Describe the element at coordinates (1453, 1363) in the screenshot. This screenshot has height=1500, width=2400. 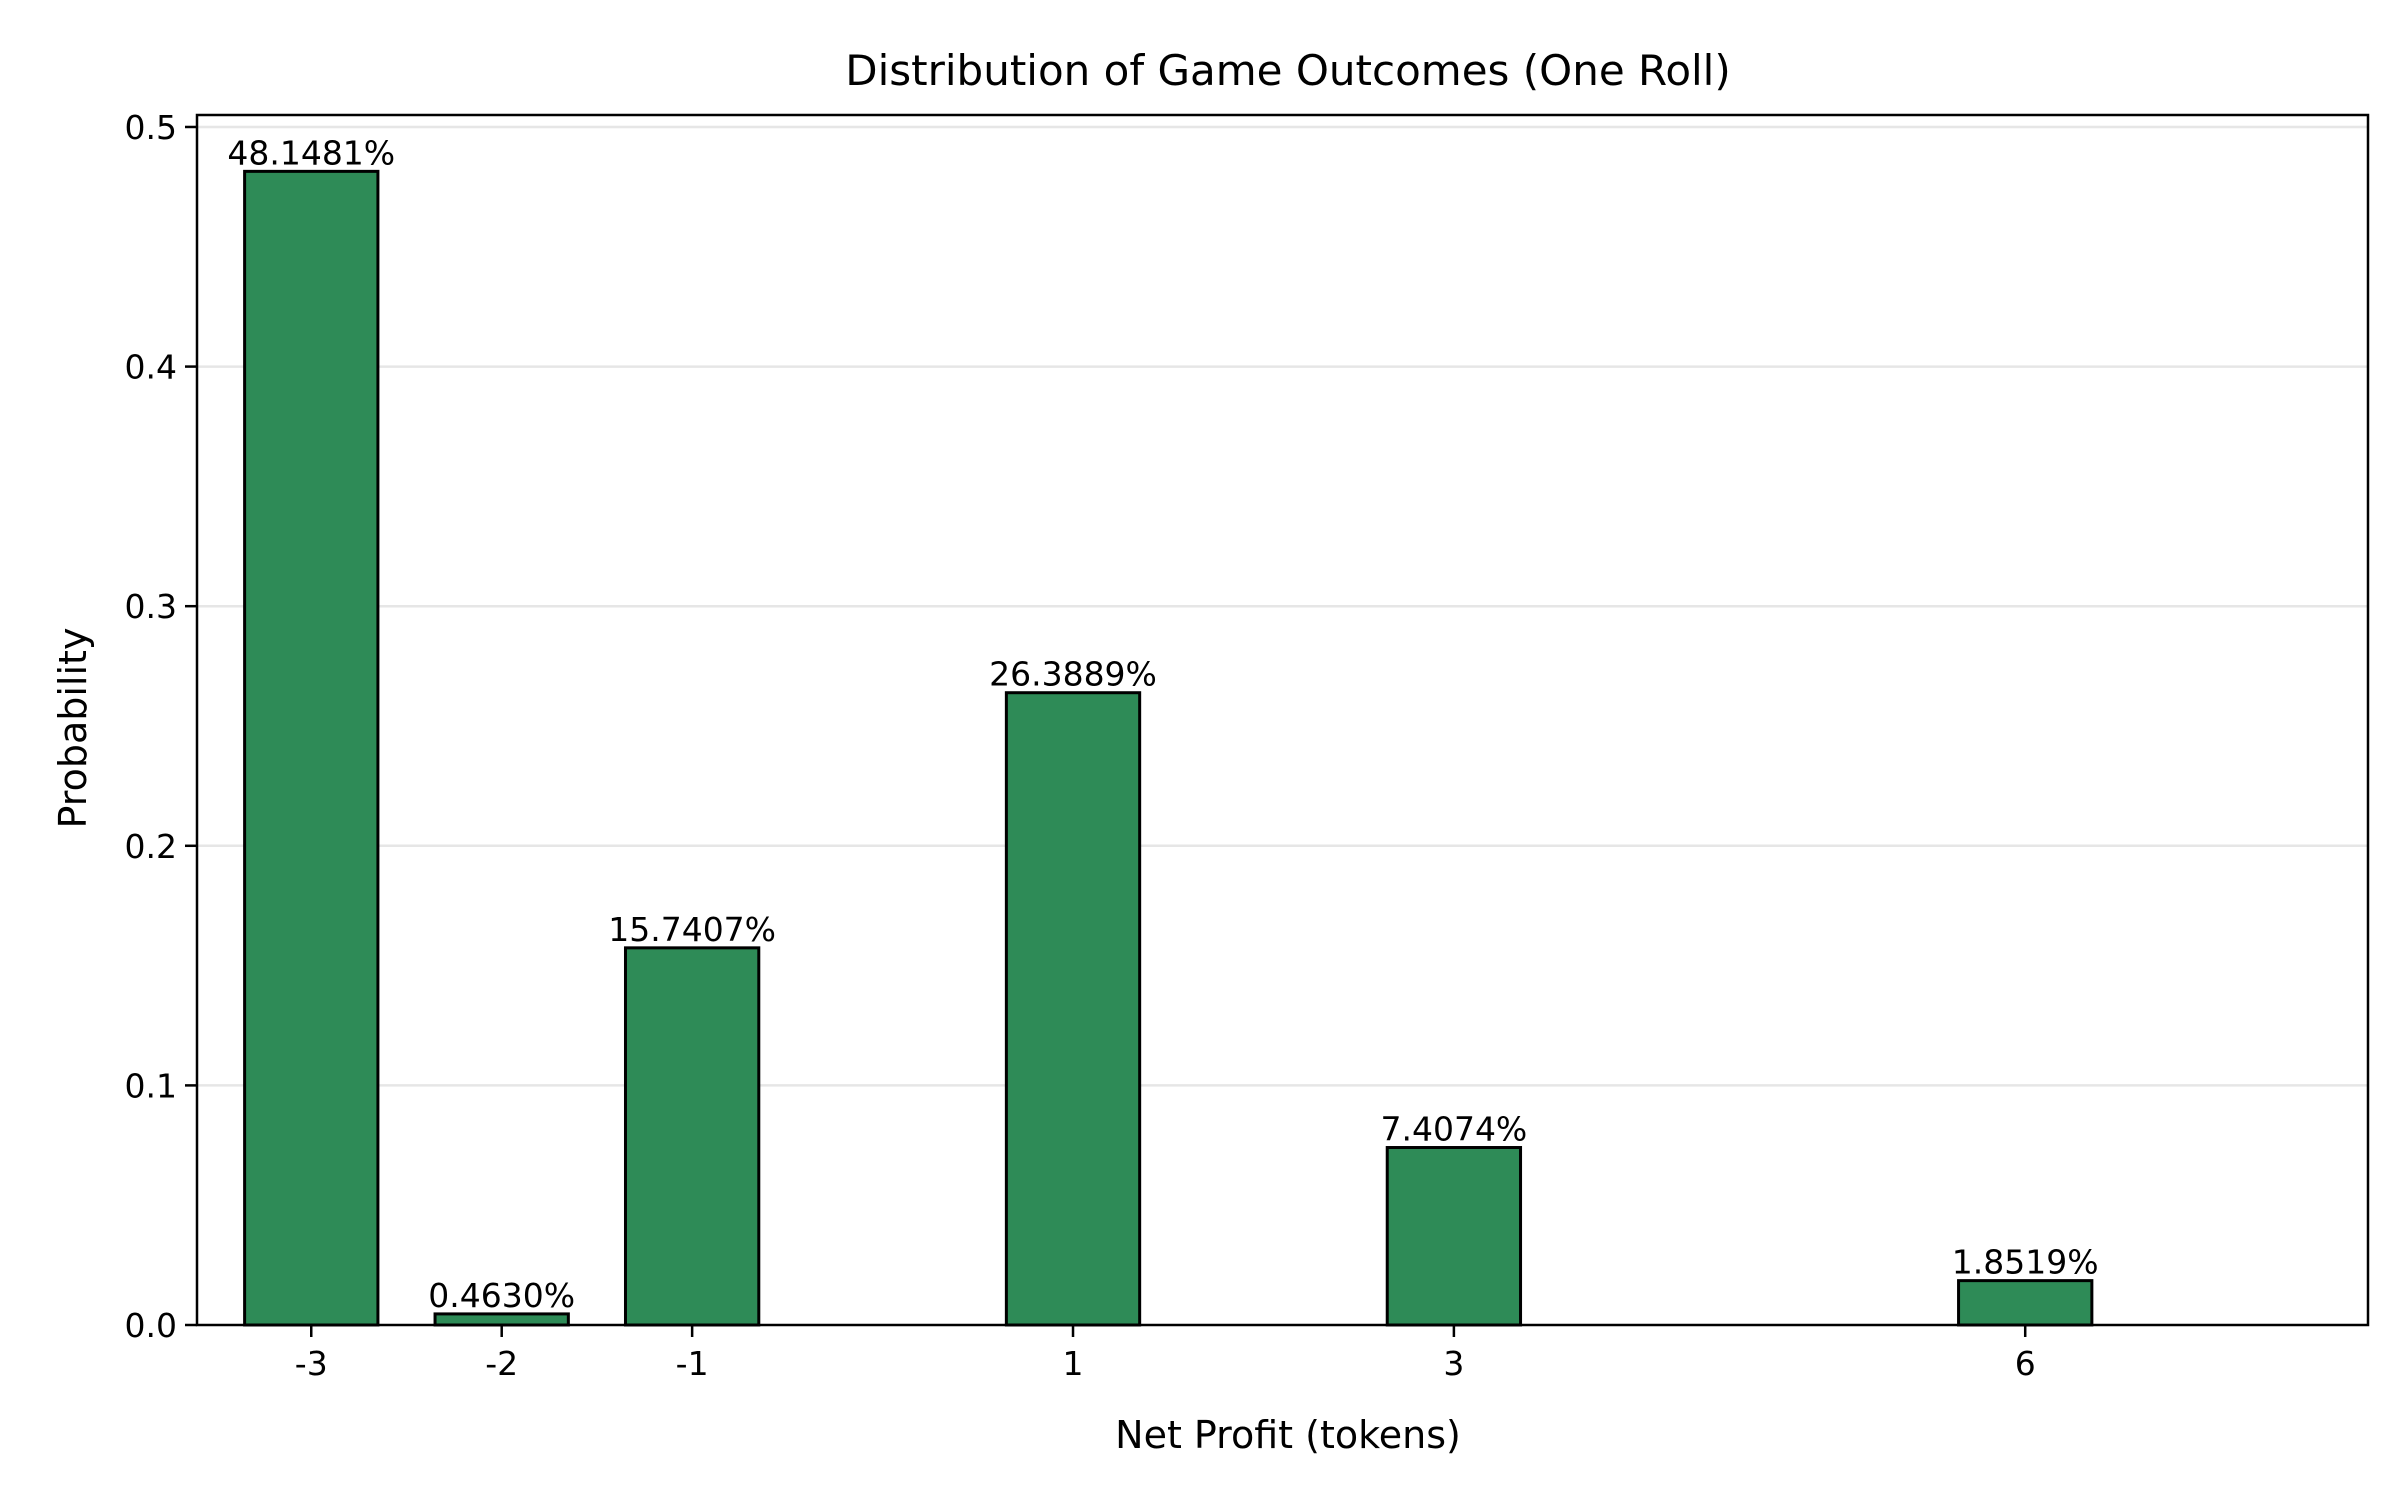
I see `x-tick-label: 3` at that location.